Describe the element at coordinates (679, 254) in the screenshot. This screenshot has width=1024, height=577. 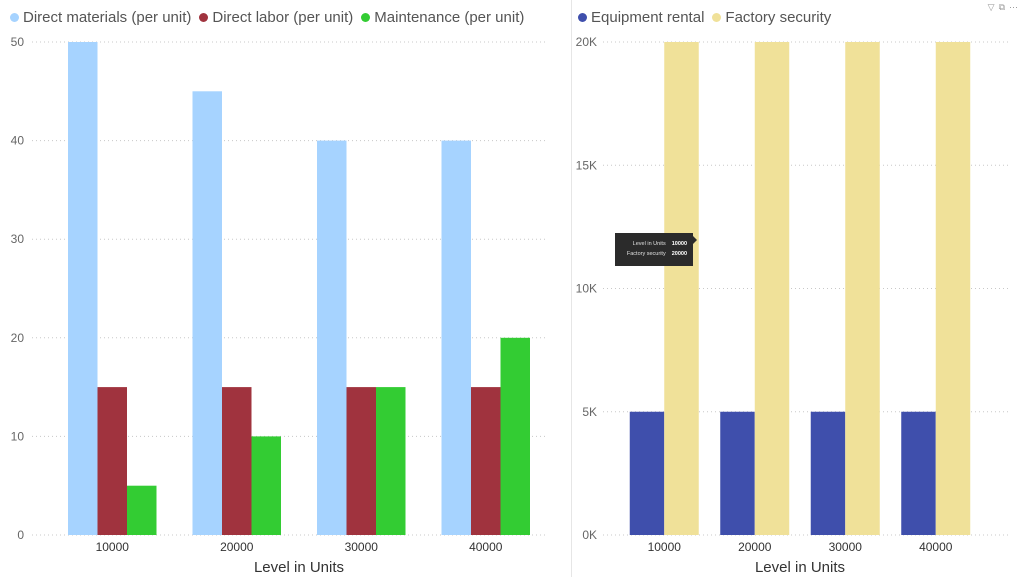
I see `tooltip-value: 20000` at that location.